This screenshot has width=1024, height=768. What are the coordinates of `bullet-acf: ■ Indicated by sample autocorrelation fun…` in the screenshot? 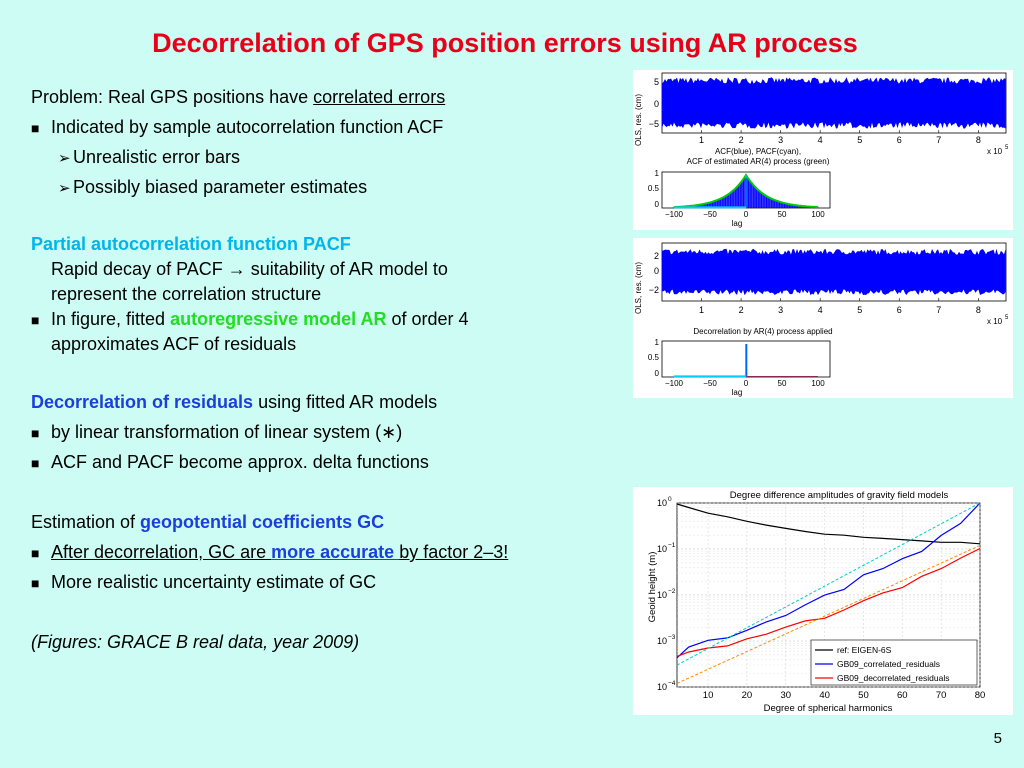 It's located at (331, 127).